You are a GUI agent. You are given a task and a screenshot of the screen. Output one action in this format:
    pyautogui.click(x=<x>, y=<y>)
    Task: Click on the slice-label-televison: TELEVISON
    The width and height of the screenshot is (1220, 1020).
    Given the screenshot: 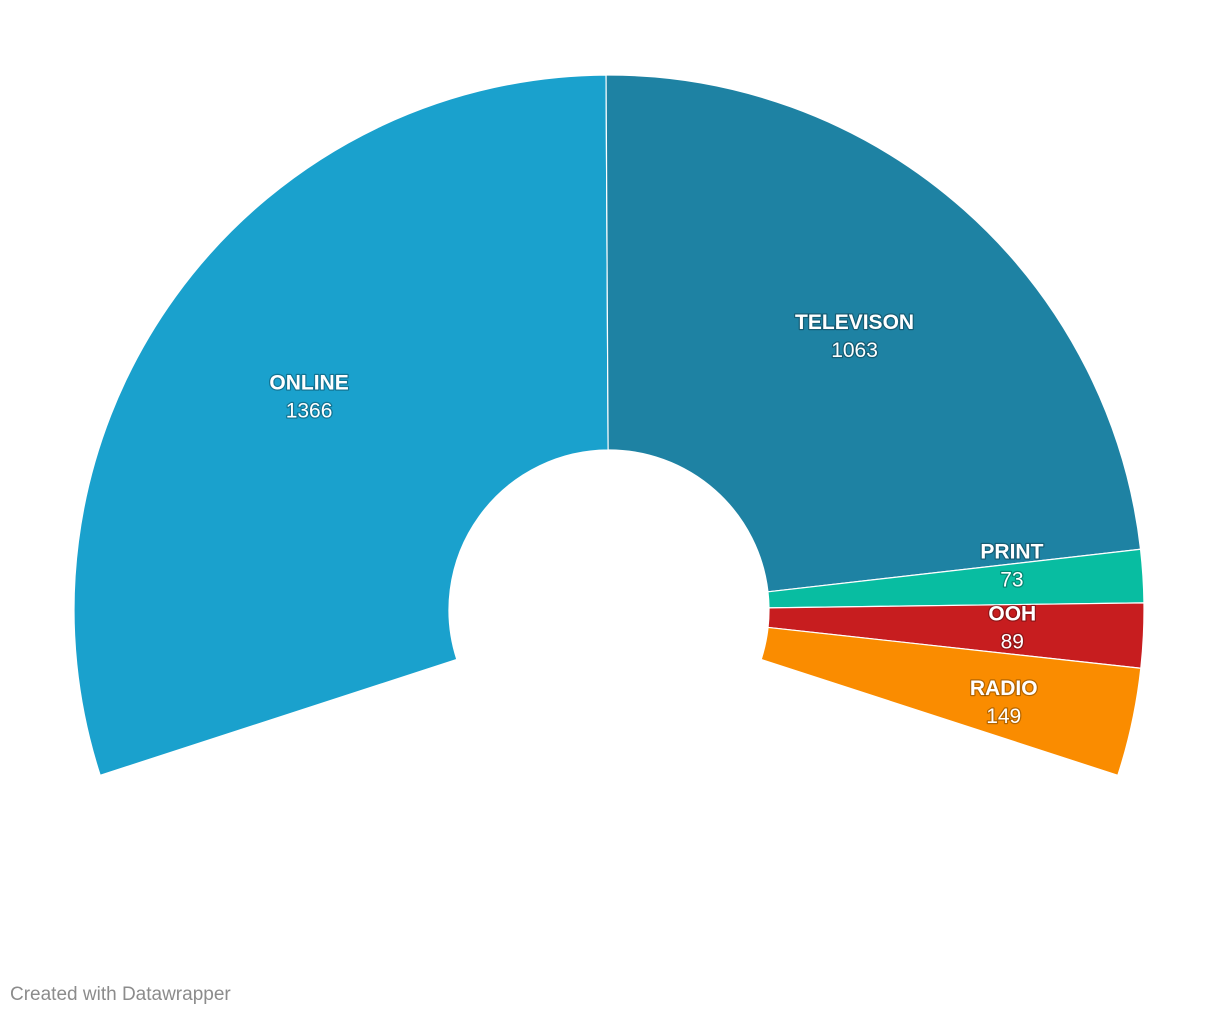 What is the action you would take?
    pyautogui.click(x=854, y=322)
    